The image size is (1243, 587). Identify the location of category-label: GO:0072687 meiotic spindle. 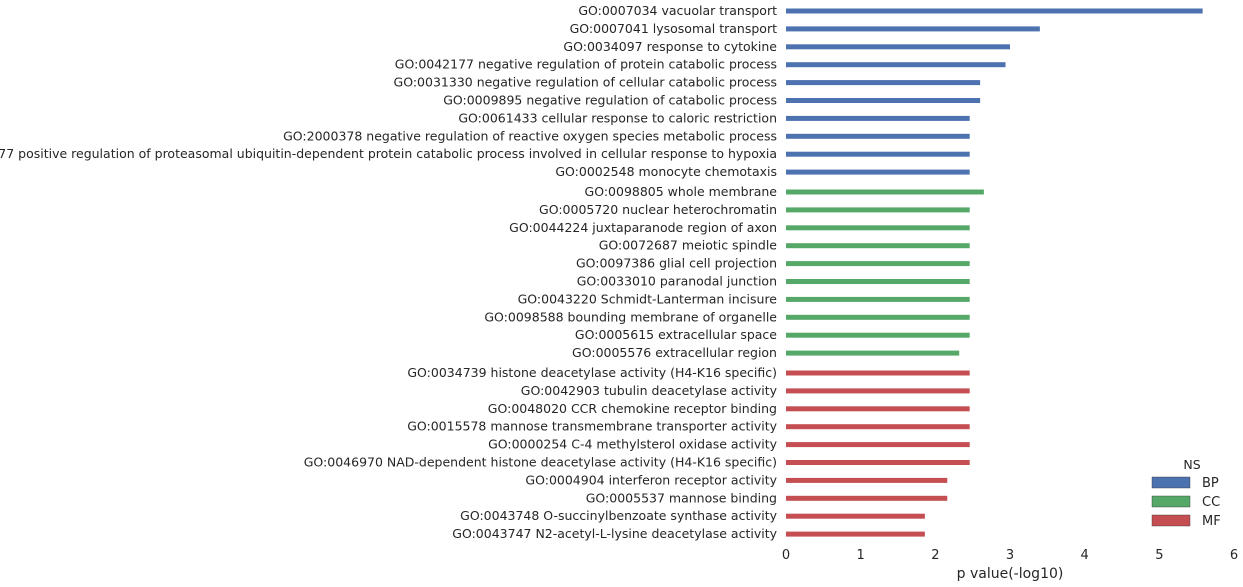
(688, 245).